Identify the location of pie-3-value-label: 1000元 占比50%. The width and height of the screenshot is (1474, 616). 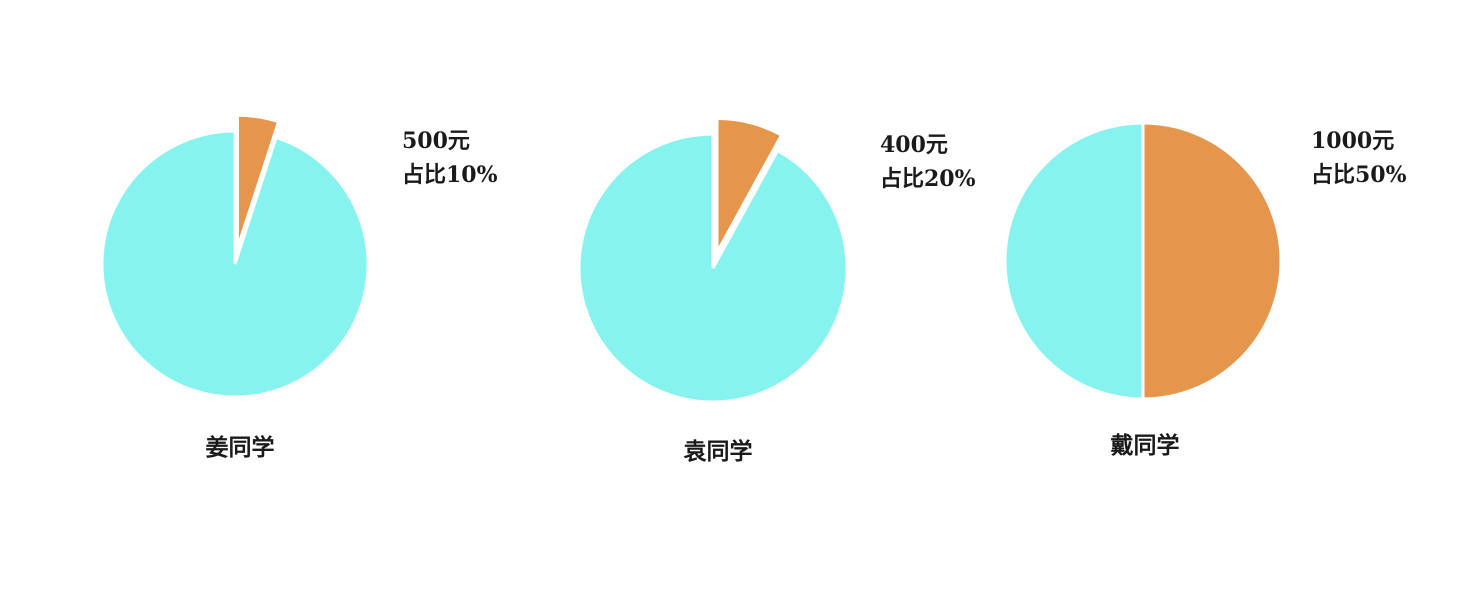
(1359, 158).